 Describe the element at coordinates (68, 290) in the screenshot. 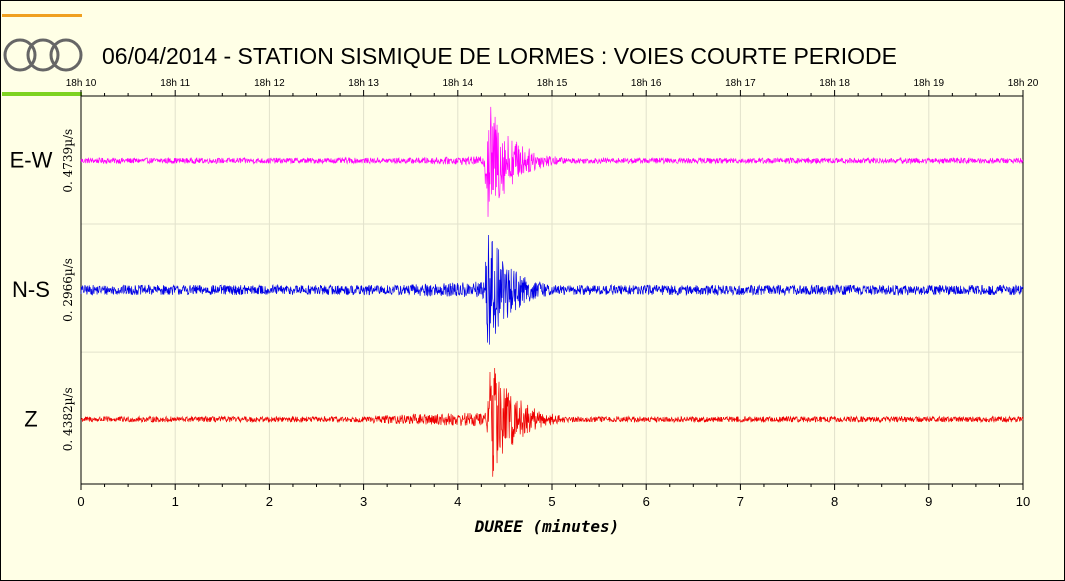

I see `amplitude-label: 0. 2966µ/s` at that location.